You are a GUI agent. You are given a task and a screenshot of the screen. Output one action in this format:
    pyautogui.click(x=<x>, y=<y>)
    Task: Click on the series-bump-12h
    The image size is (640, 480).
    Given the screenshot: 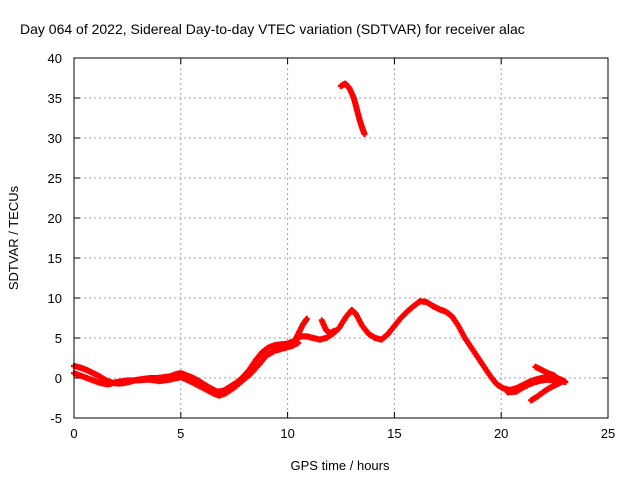 What is the action you would take?
    pyautogui.click(x=328, y=327)
    